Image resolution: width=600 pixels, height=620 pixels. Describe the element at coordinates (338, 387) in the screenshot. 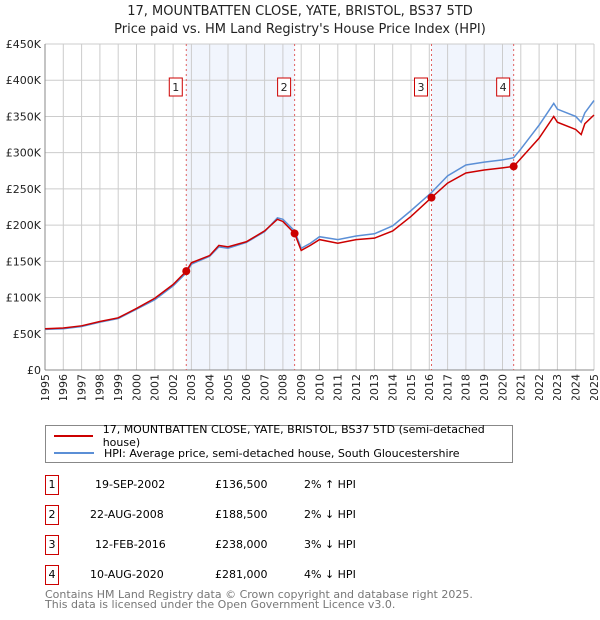

I see `x-tick-label: 2011` at that location.